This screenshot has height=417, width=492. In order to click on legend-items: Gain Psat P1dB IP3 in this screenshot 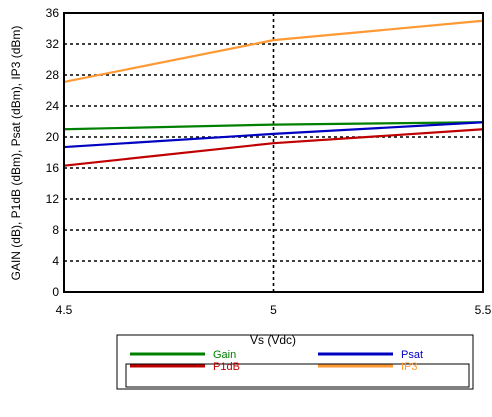, I will do `click(276, 361)`.